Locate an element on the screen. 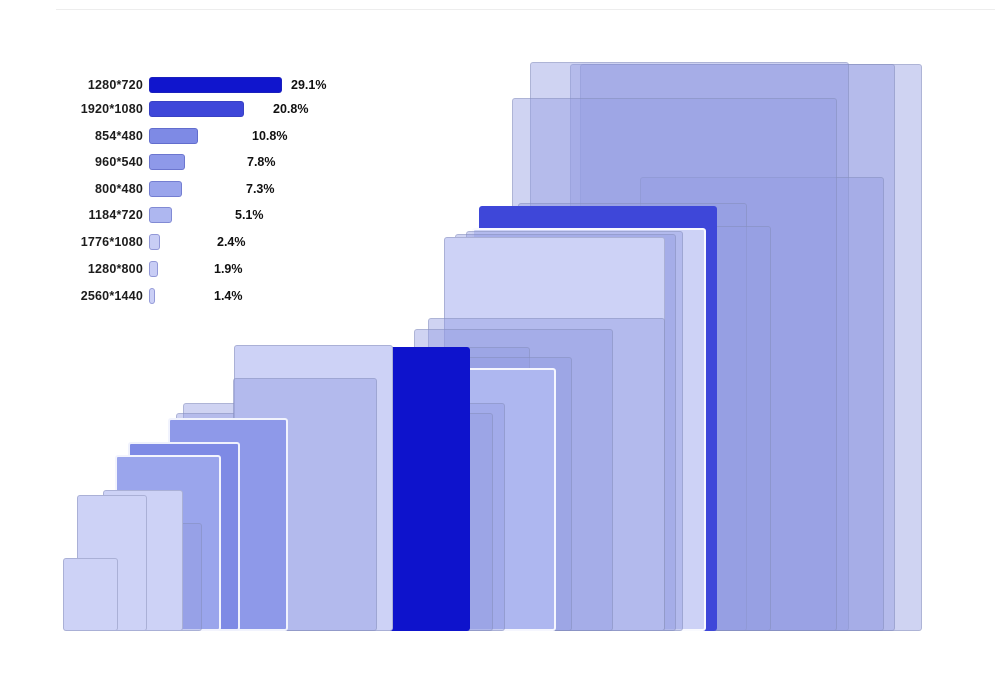 The image size is (1000, 679). legend-percent-label: 1.9% is located at coordinates (228, 269).